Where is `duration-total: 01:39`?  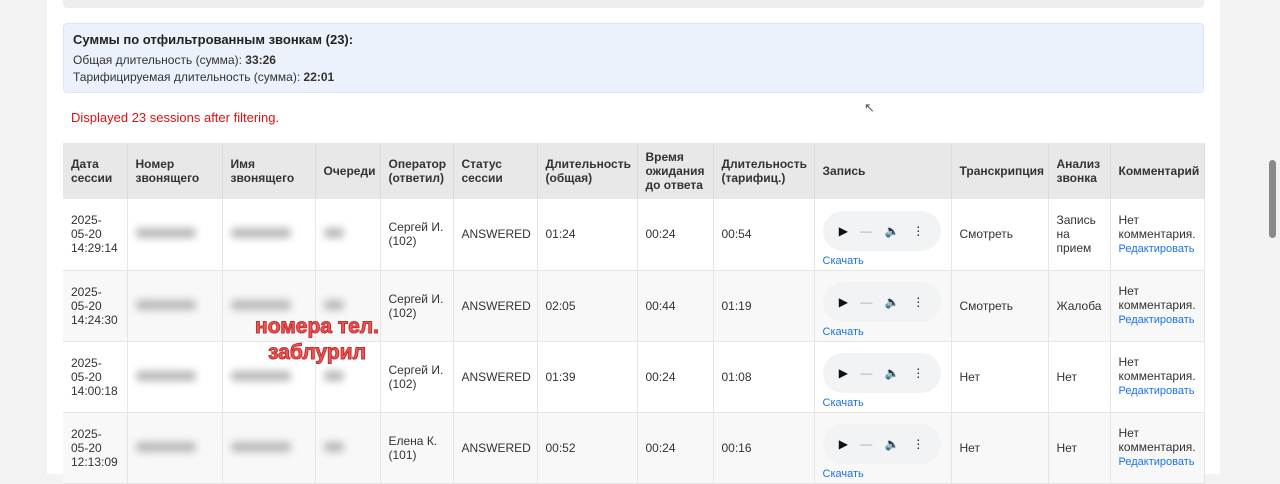 duration-total: 01:39 is located at coordinates (587, 377).